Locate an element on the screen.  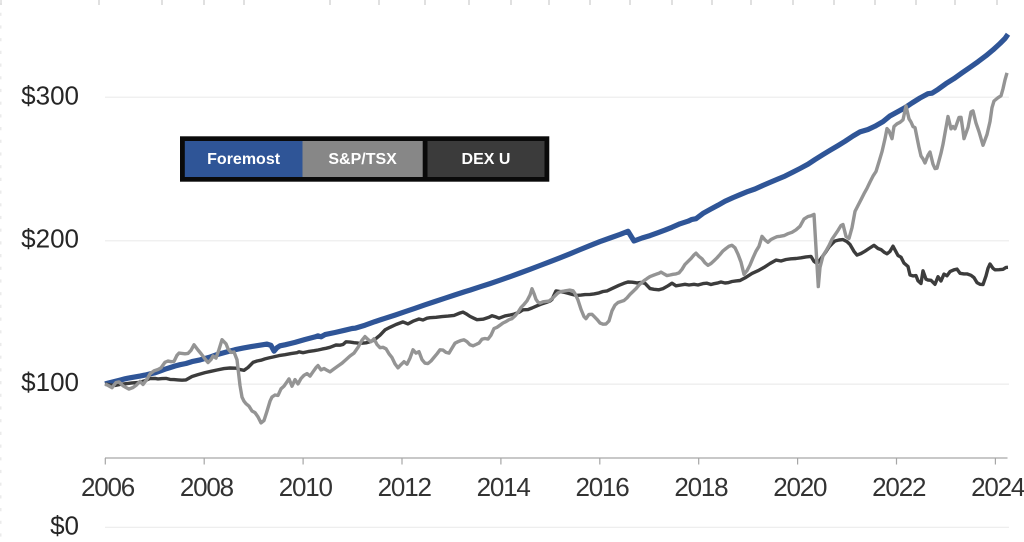
svg-text: 2024 is located at coordinates (997, 487).